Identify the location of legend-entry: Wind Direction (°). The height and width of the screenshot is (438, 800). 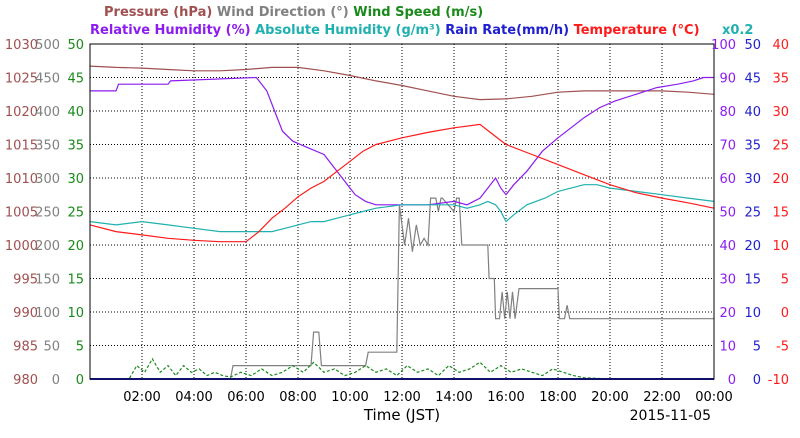
(280, 12).